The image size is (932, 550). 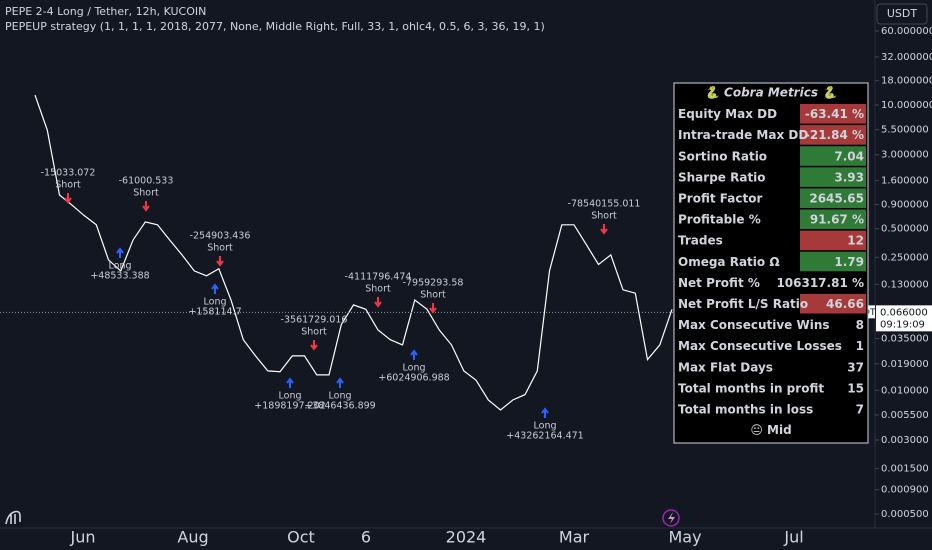 What do you see at coordinates (725, 367) in the screenshot?
I see `metric-label: Max Flat Days` at bounding box center [725, 367].